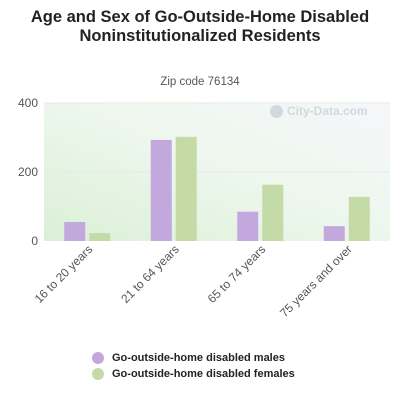 Image resolution: width=400 pixels, height=400 pixels. I want to click on search-icon, so click(276, 111).